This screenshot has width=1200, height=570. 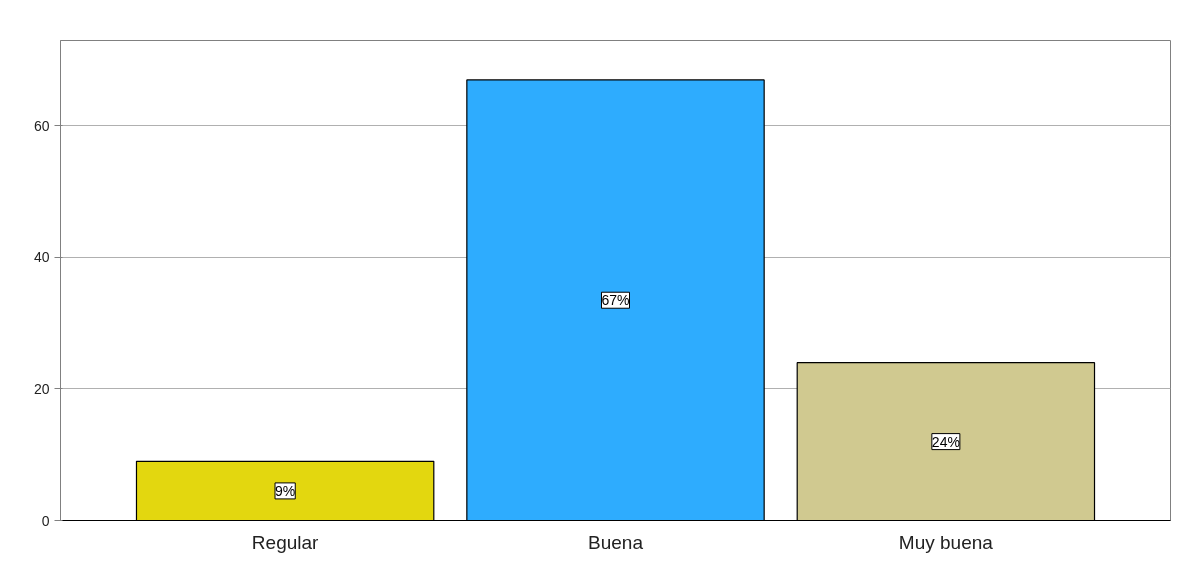 I want to click on x-tick-label: Buena, so click(x=616, y=542).